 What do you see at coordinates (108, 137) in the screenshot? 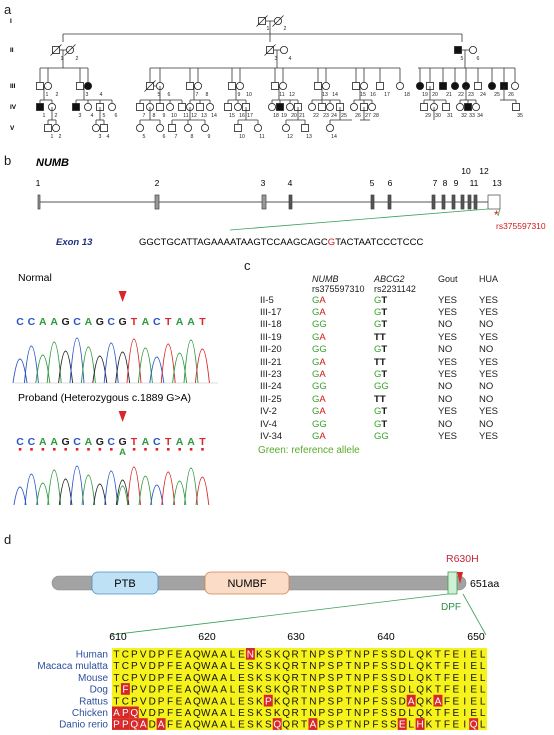
I see `individual-number: 4` at bounding box center [108, 137].